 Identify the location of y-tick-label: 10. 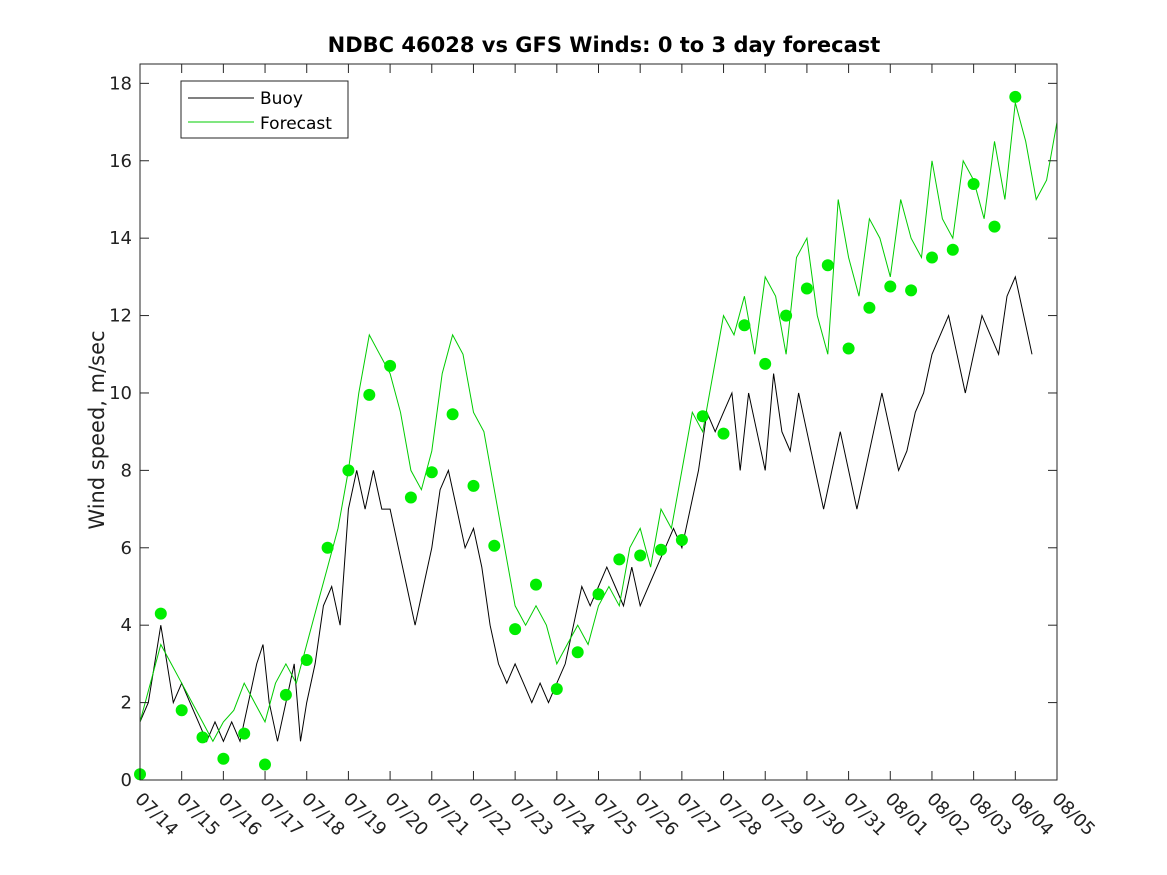
(120, 393).